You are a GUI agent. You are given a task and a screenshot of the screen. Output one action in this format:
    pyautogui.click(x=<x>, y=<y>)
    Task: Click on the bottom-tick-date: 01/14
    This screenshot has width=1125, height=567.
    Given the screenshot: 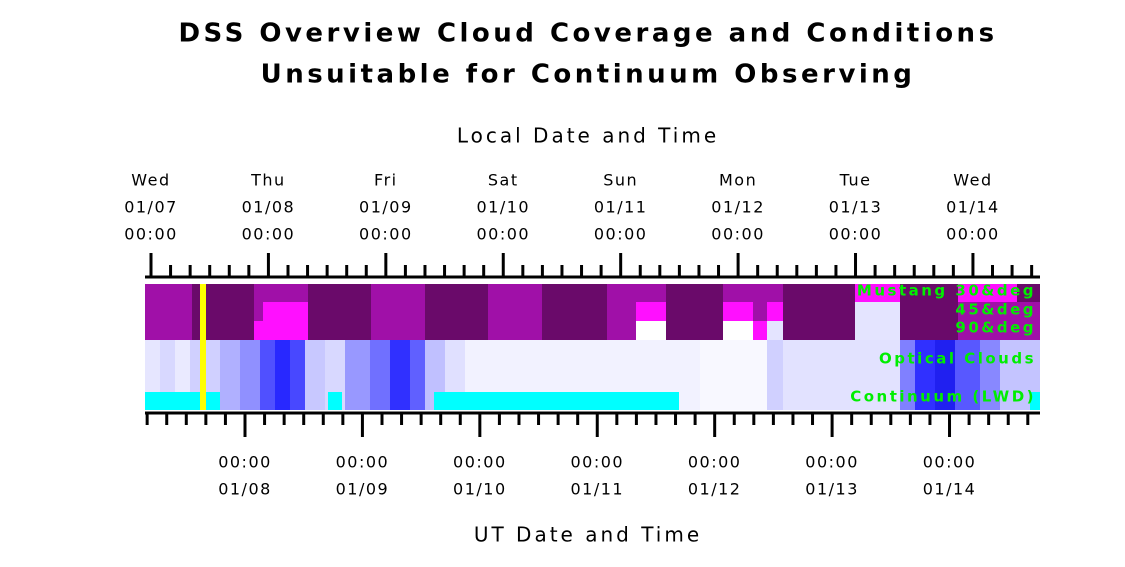 What is the action you would take?
    pyautogui.click(x=950, y=489)
    